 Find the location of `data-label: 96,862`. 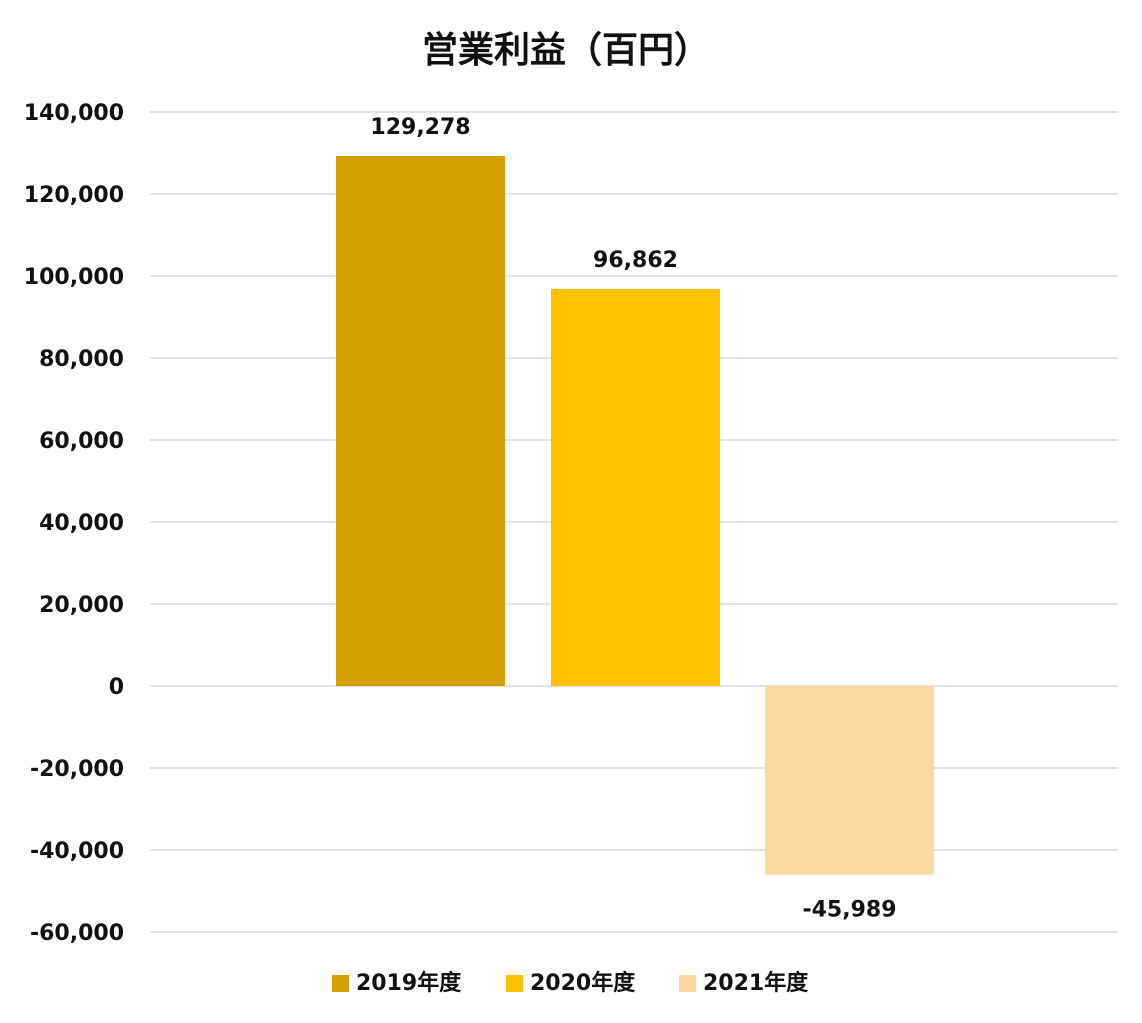

data-label: 96,862 is located at coordinates (635, 260).